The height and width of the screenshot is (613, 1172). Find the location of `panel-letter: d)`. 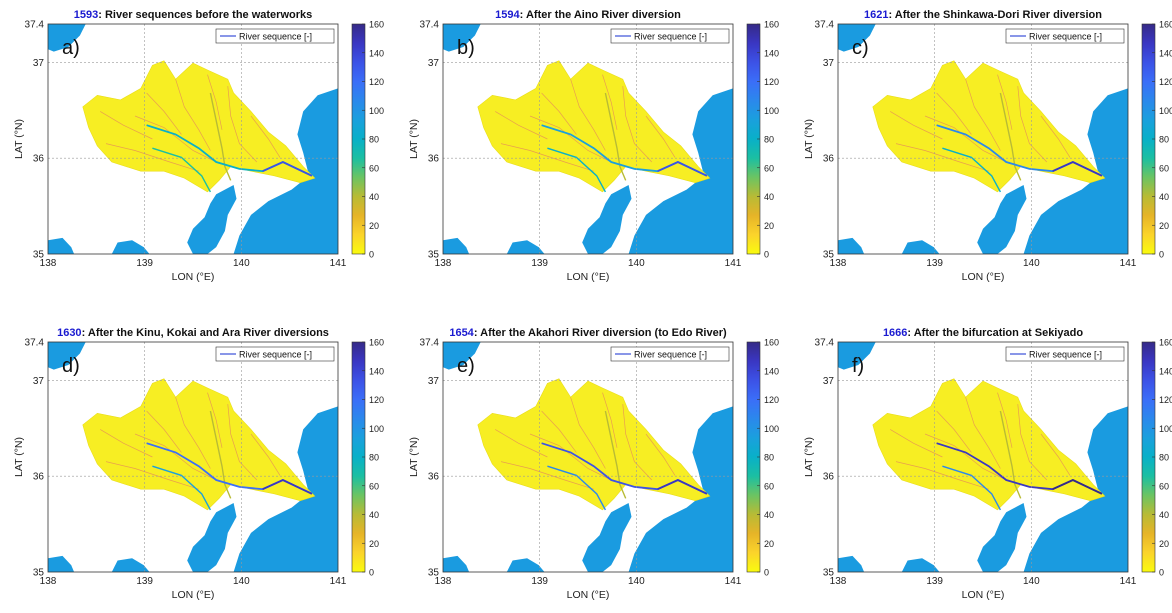

panel-letter: d) is located at coordinates (71, 366).